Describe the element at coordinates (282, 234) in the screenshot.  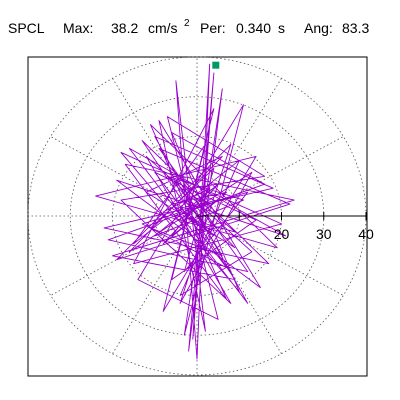
I see `radial-tick-label: 20` at that location.